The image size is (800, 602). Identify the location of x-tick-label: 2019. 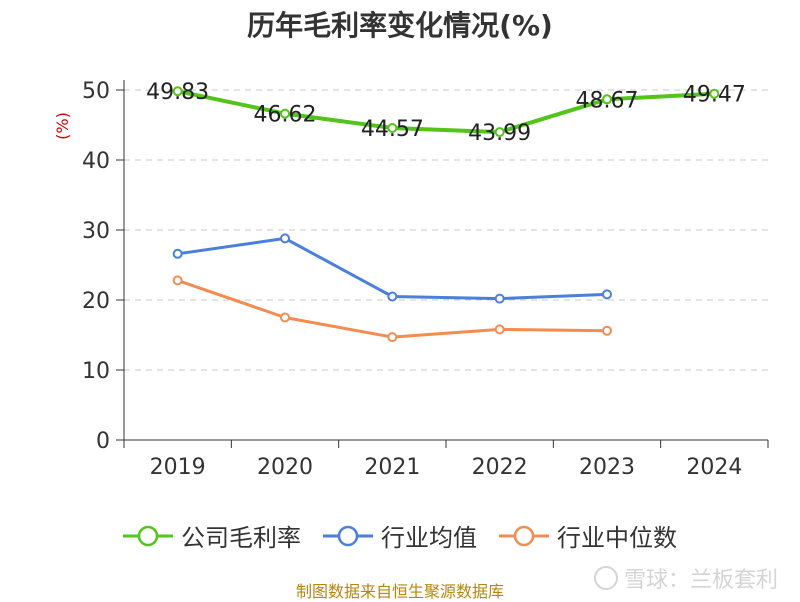
(178, 467).